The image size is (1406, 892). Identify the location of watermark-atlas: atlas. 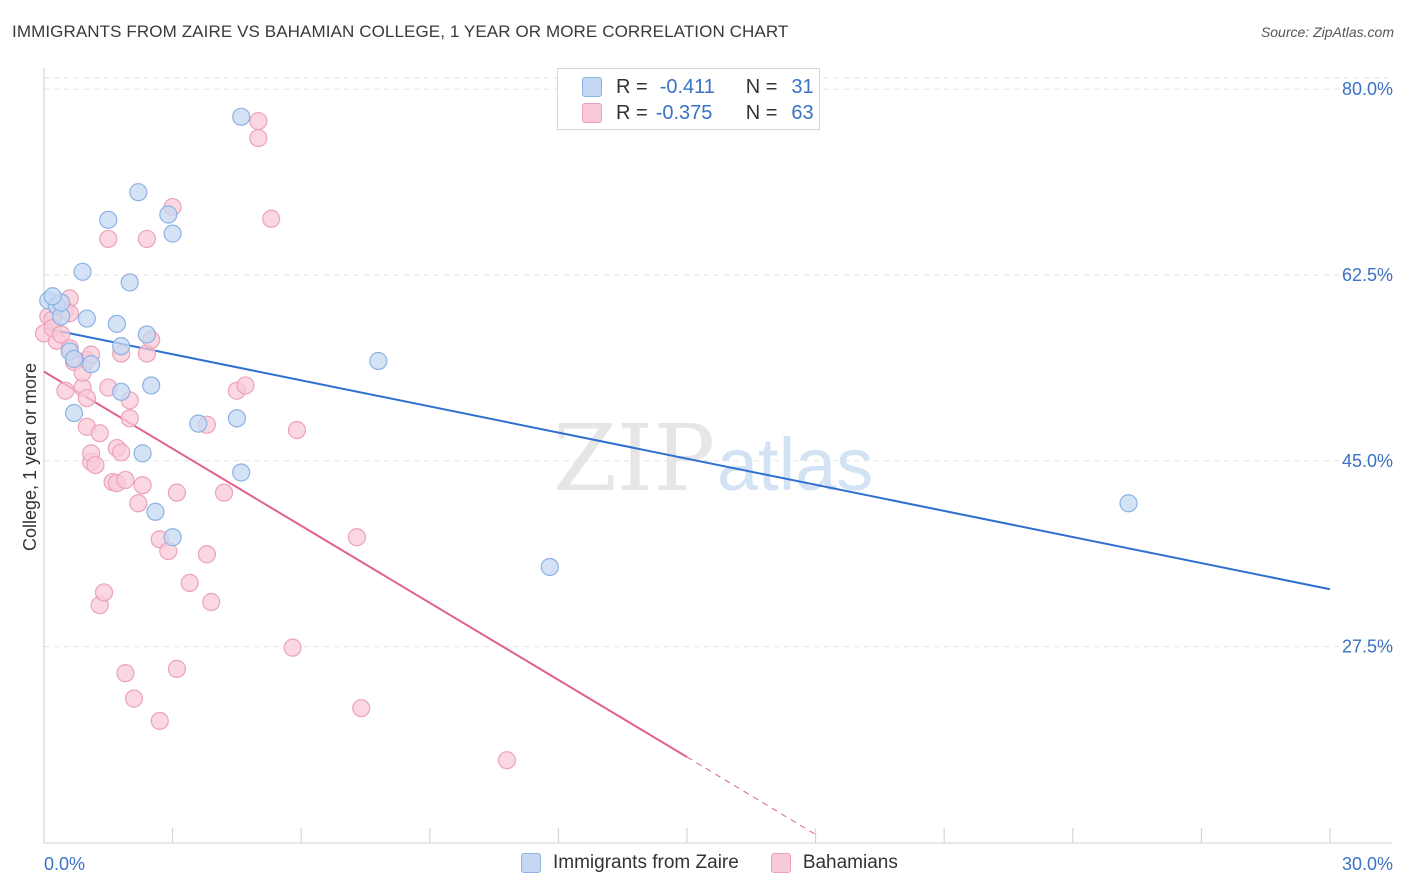
(795, 464).